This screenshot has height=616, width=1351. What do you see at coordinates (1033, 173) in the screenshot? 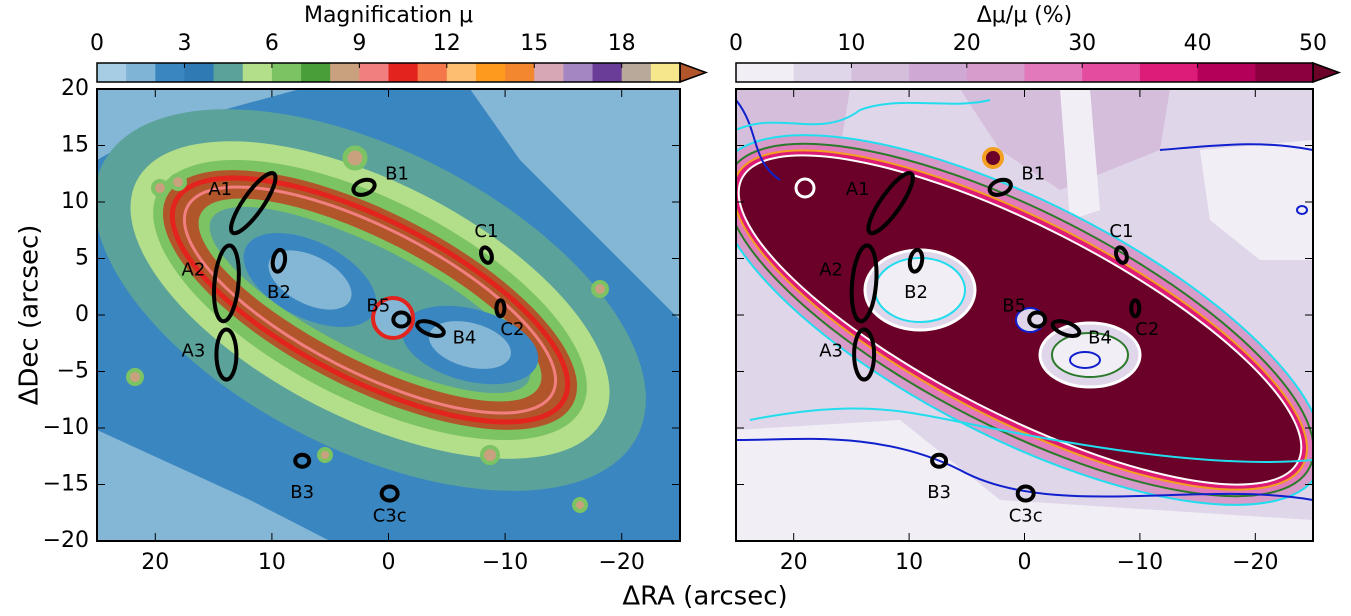
I see `image-label: B1` at bounding box center [1033, 173].